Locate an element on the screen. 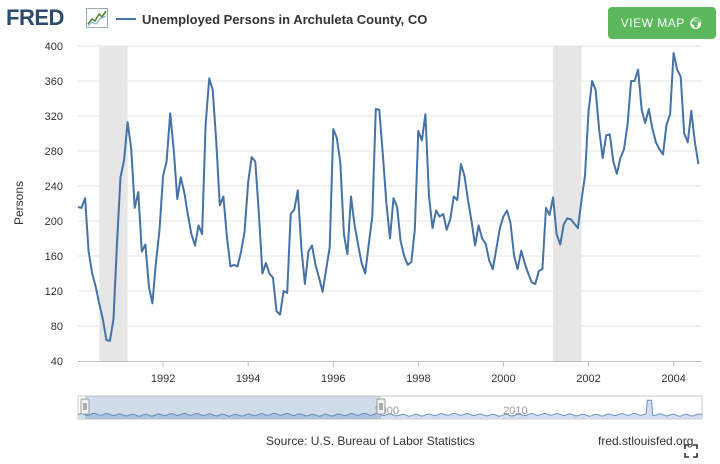 This screenshot has height=464, width=720. y-tick-label: 280 is located at coordinates (54, 152).